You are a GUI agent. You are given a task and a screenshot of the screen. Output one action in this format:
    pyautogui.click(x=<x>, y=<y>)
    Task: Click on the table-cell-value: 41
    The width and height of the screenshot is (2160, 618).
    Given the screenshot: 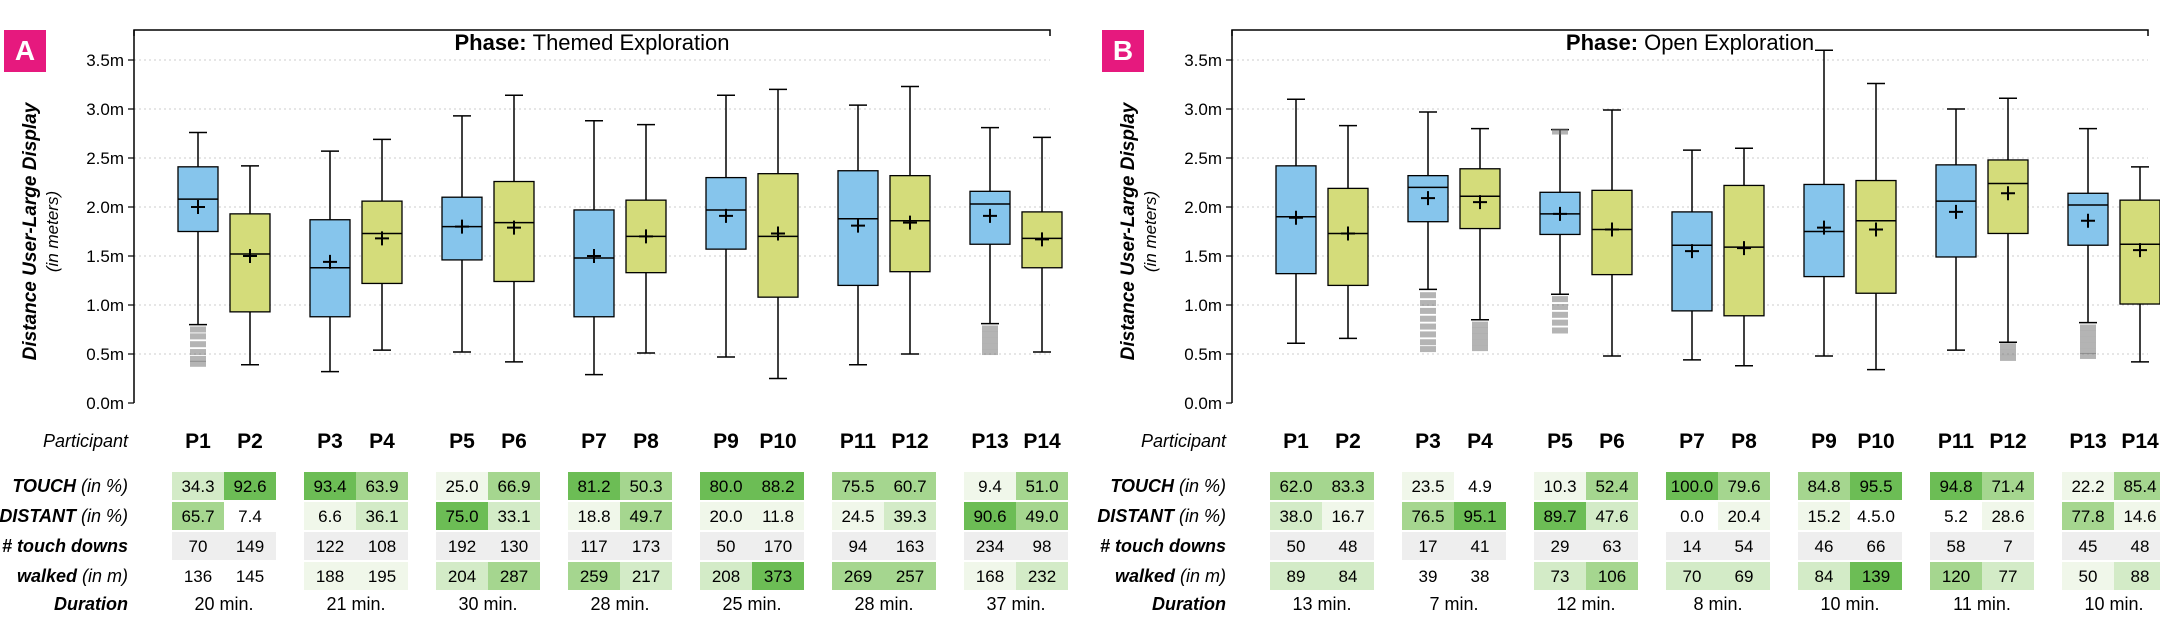 What is the action you would take?
    pyautogui.click(x=1480, y=546)
    